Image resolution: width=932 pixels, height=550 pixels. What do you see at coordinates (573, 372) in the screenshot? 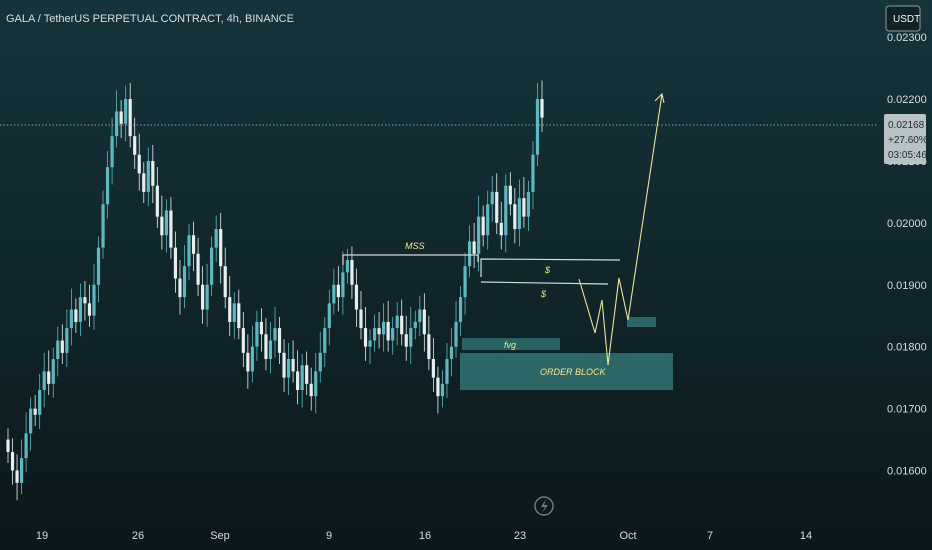
I see `order-block-label: ORDER BLOCK` at bounding box center [573, 372].